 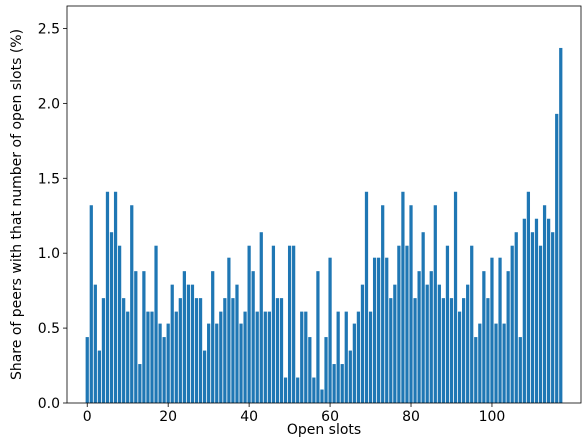 What do you see at coordinates (249, 417) in the screenshot?
I see `x-tick-label: 40` at bounding box center [249, 417].